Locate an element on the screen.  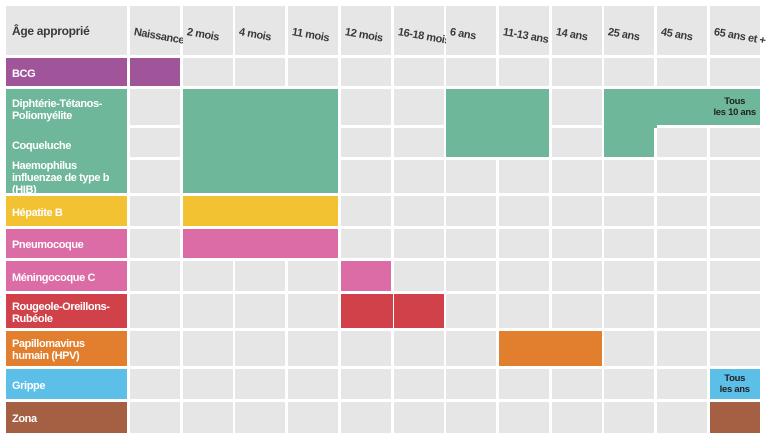
dose-cell: Tous les ans is located at coordinates (734, 384).